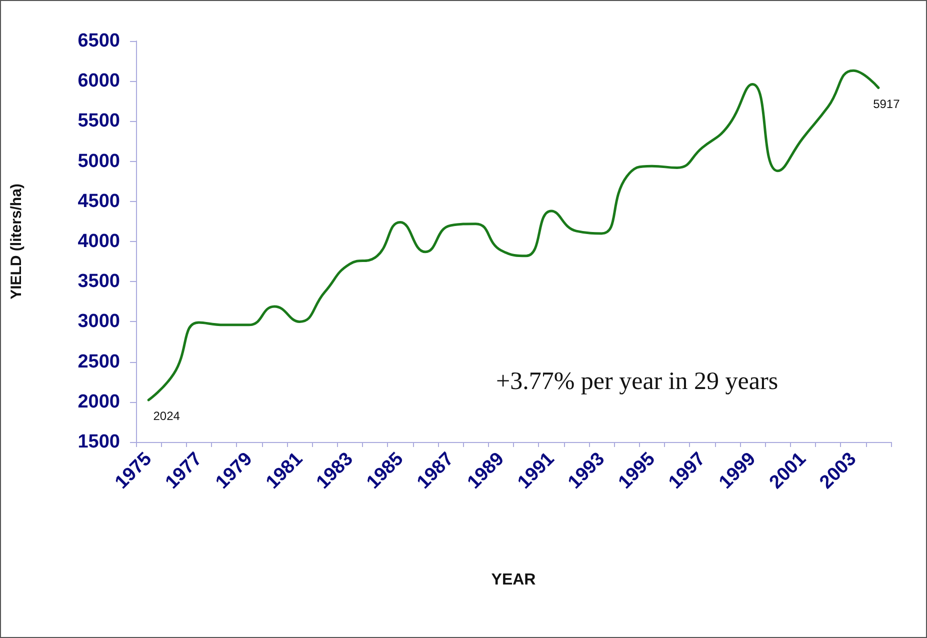  Describe the element at coordinates (99, 201) in the screenshot. I see `y-tick-label: 4500` at that location.